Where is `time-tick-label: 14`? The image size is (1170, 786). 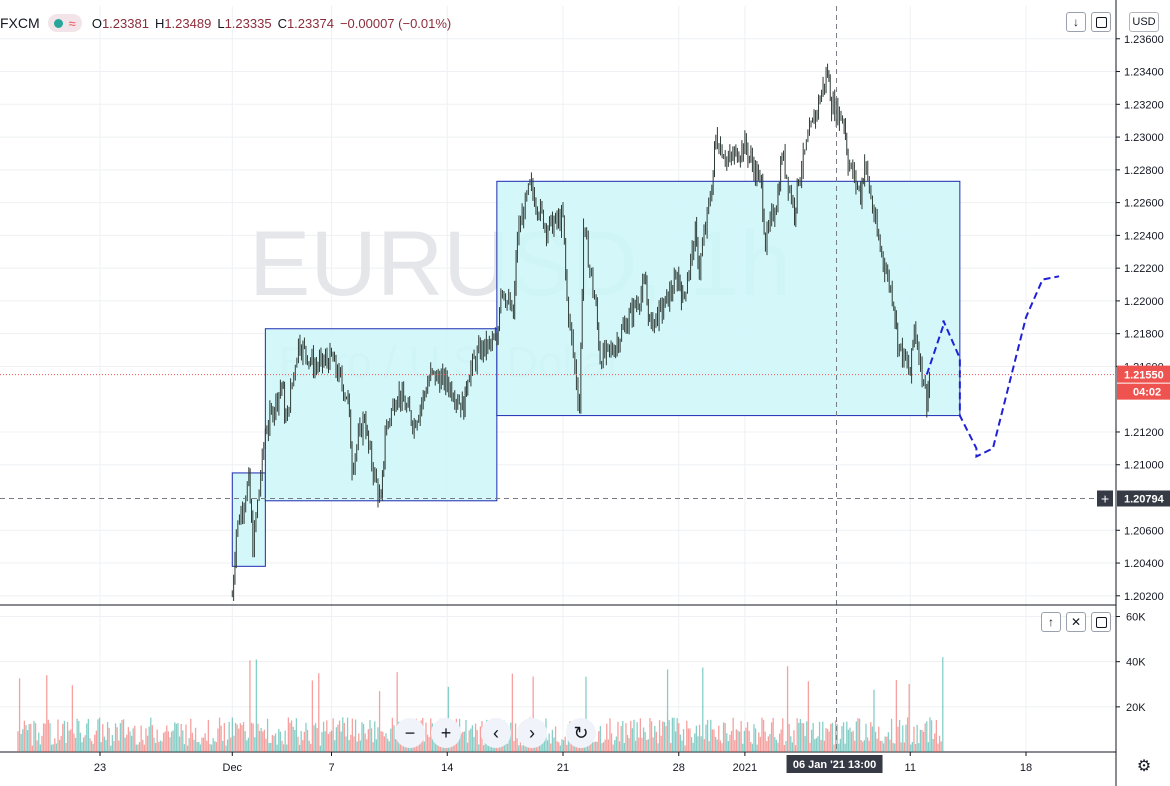 time-tick-label: 14 is located at coordinates (447, 768).